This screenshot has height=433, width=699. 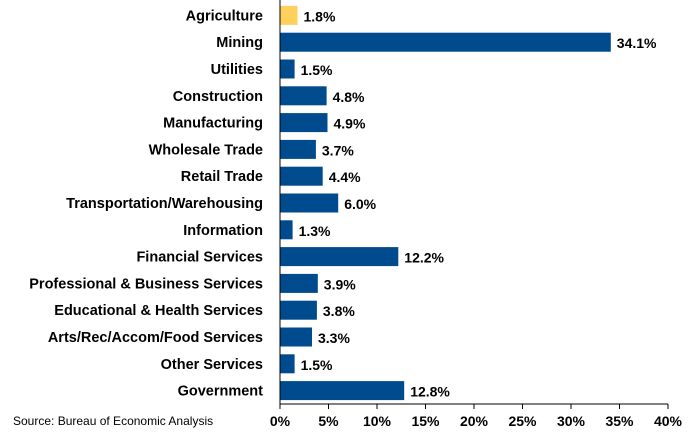 What do you see at coordinates (286, 230) in the screenshot?
I see `bar-information` at bounding box center [286, 230].